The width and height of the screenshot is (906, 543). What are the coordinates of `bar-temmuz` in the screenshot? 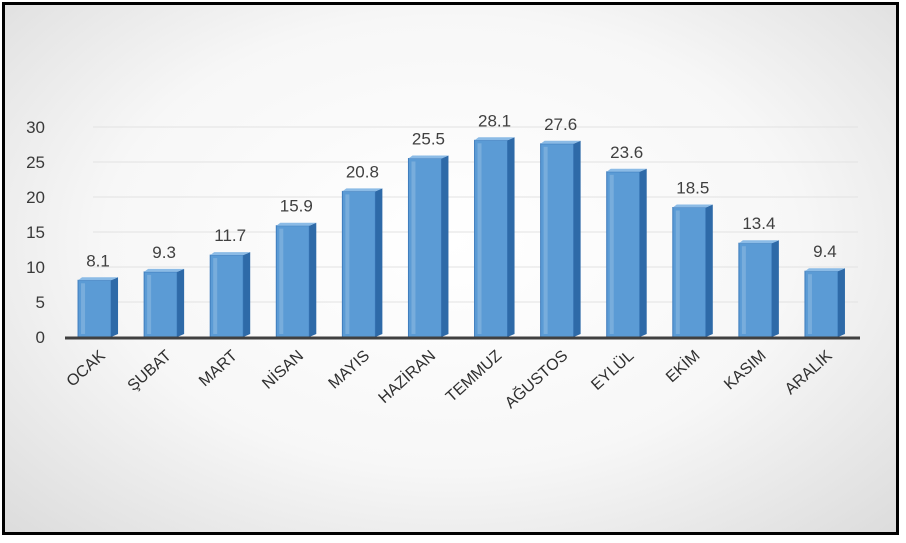 It's located at (494, 237).